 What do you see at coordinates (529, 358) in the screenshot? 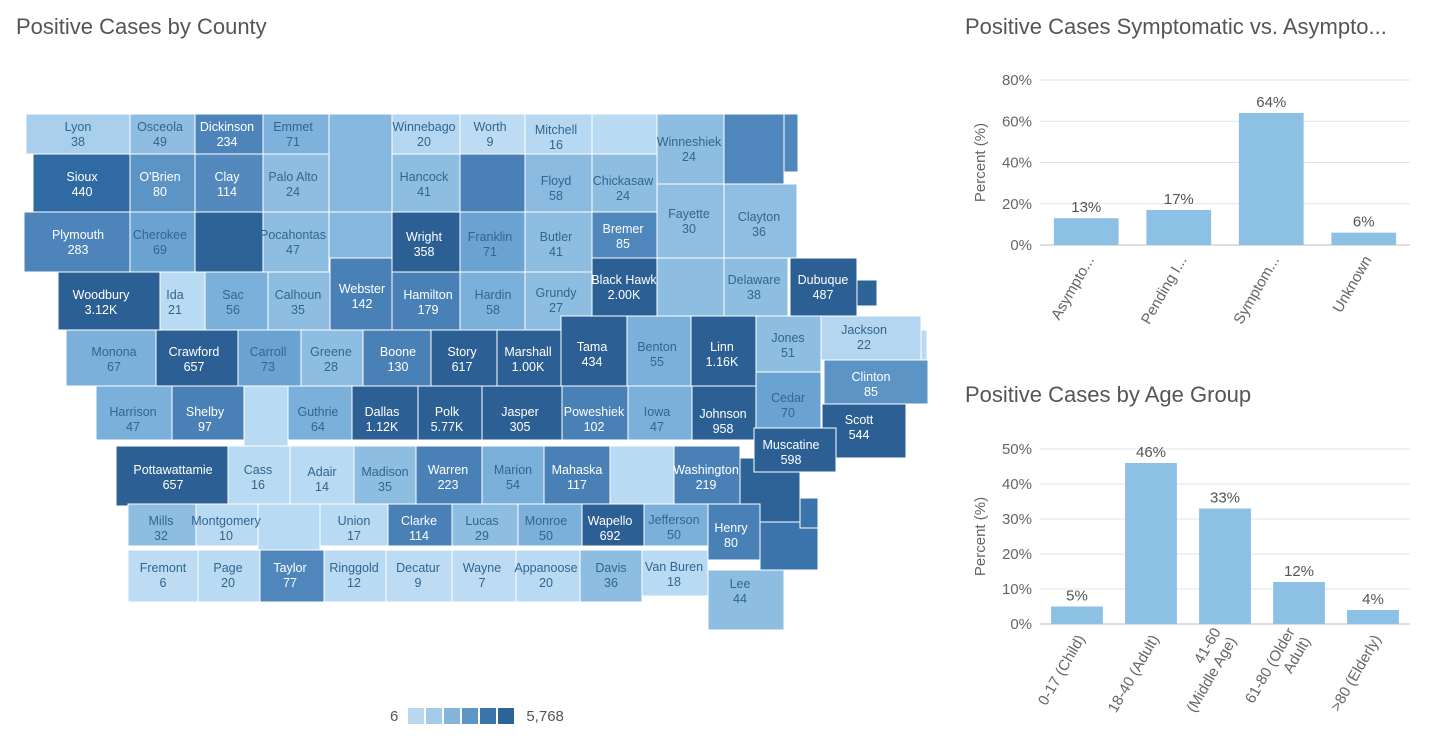
I see `county-marshall` at bounding box center [529, 358].